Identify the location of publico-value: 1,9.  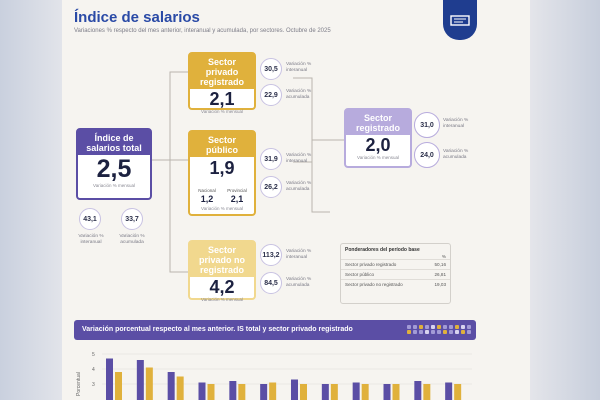
(222, 168).